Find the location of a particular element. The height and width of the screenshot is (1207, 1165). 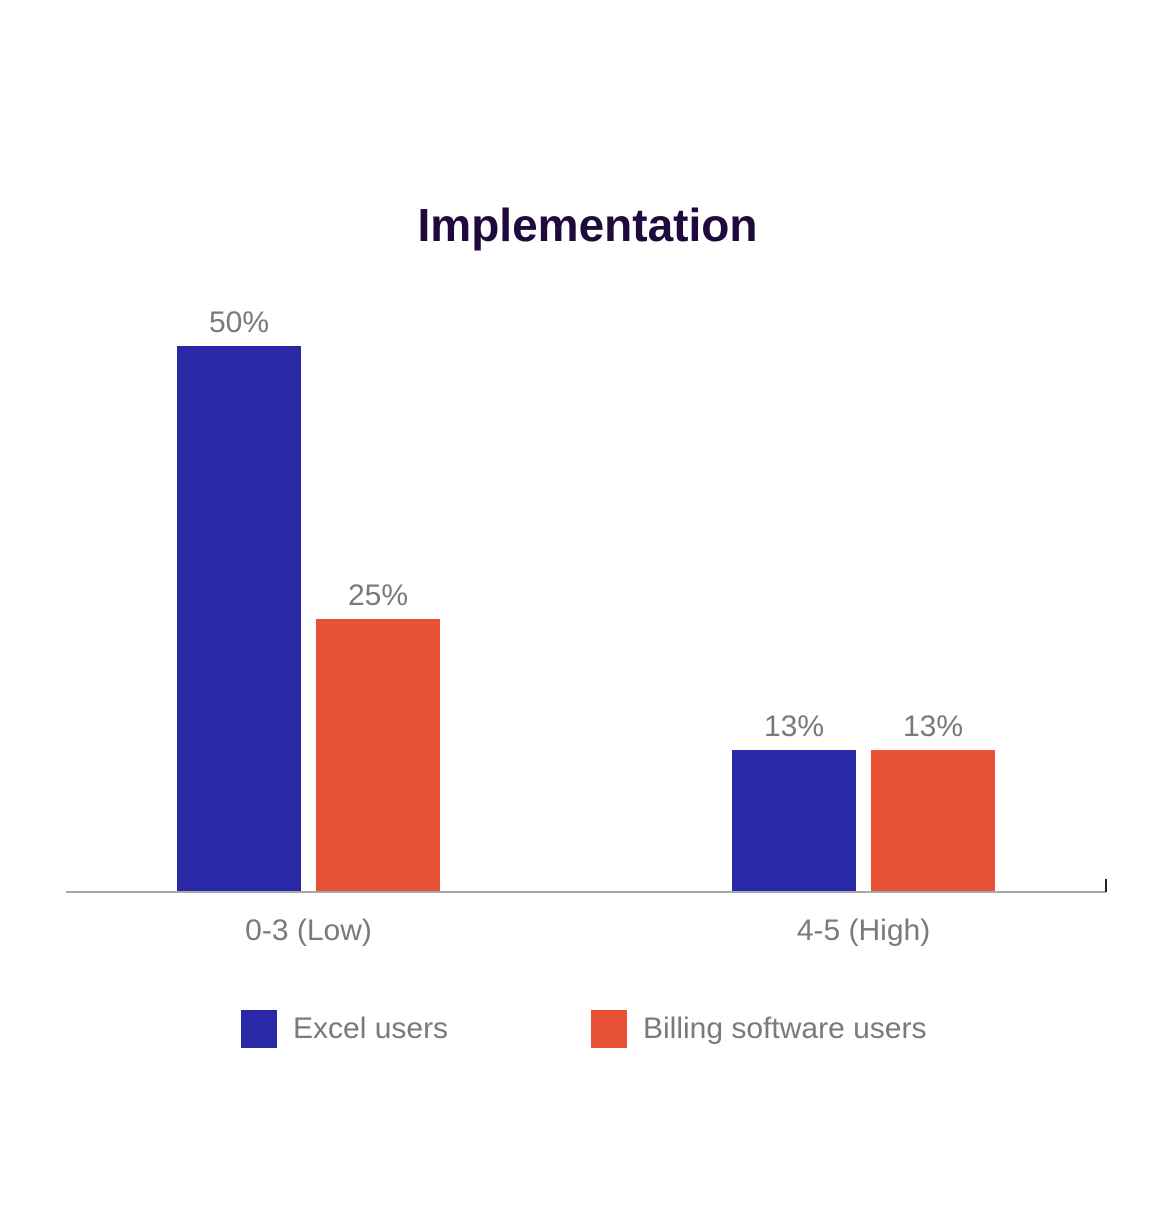

legend-label: Billing software users is located at coordinates (785, 1028).